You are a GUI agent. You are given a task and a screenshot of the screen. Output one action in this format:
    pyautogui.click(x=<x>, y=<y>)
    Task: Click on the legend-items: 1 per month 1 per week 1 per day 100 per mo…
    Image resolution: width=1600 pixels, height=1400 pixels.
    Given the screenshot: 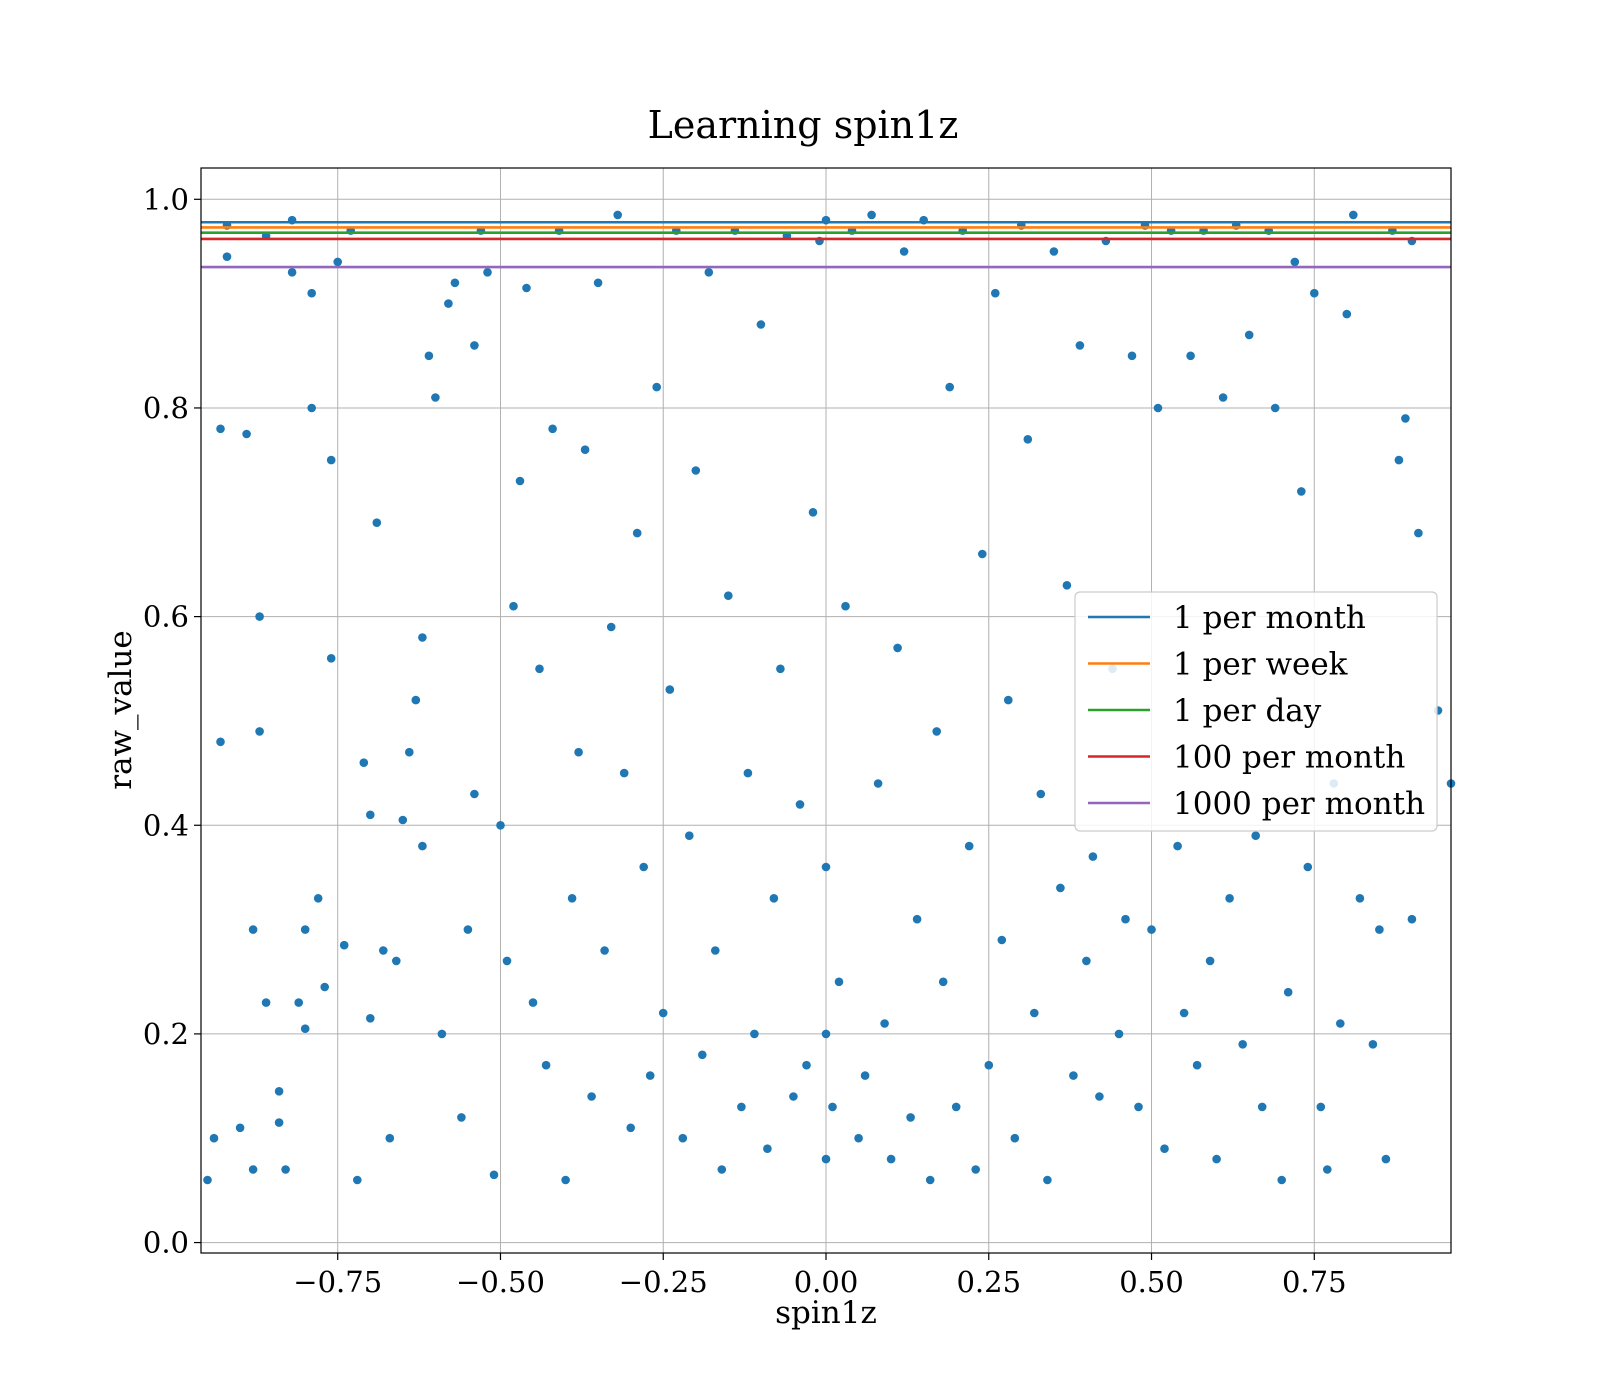 What is the action you would take?
    pyautogui.click(x=1256, y=711)
    